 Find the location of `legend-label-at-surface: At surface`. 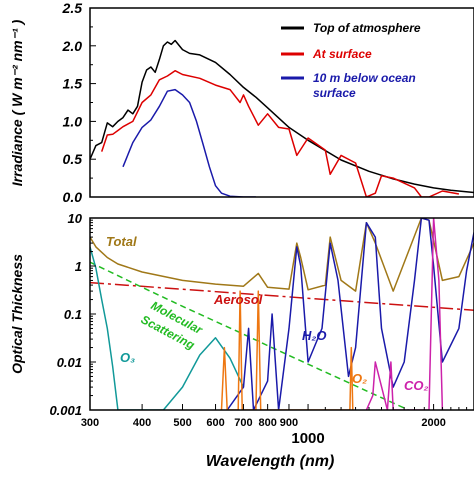

legend-label-at-surface: At surface is located at coordinates (342, 54).